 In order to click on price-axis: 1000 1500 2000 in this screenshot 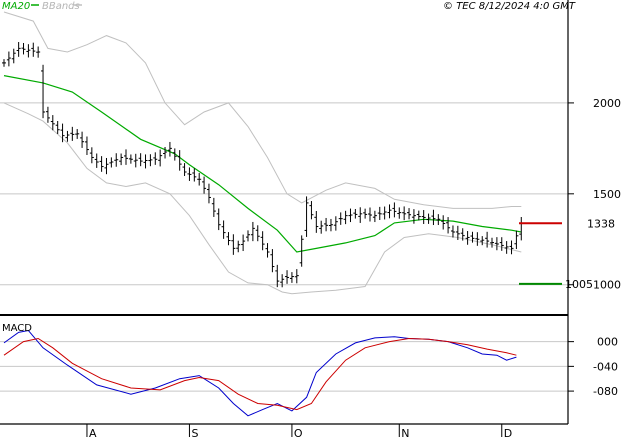, I will do `click(594, 194)`.